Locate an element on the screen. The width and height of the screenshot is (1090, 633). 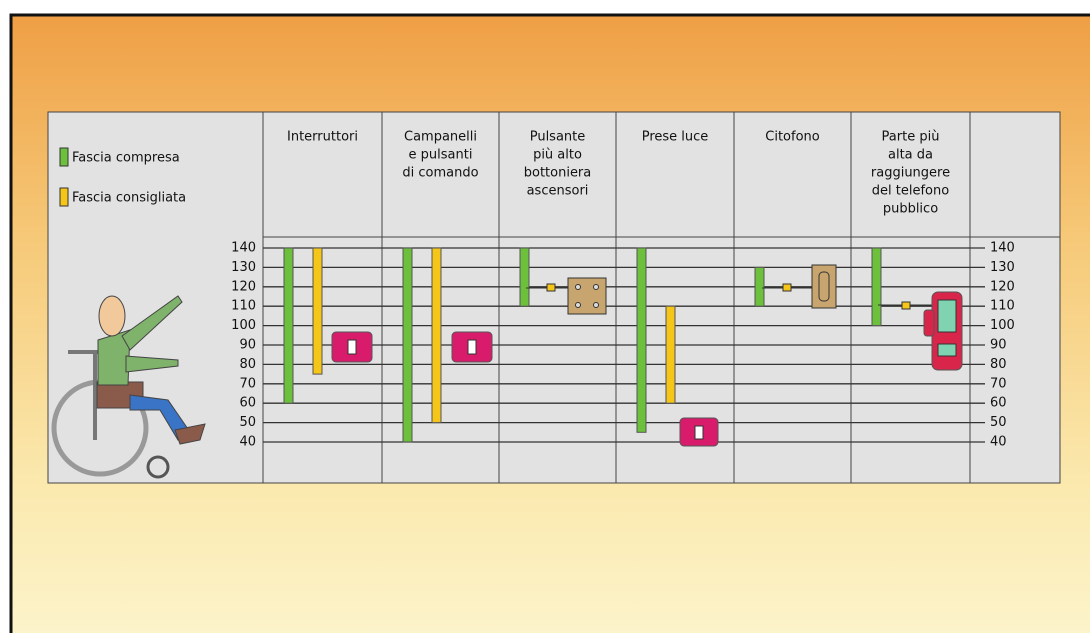
y-tick-label: 130 is located at coordinates (243, 267).